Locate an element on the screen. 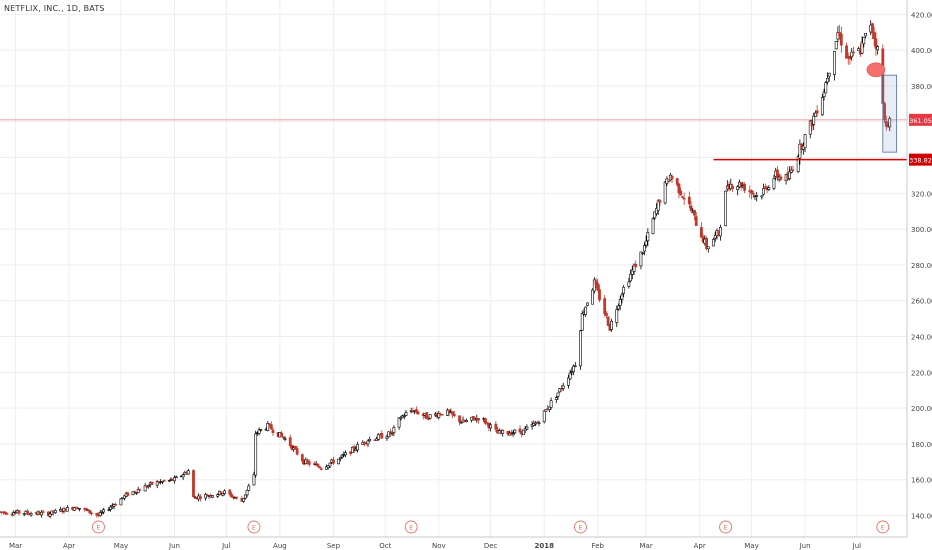 The height and width of the screenshot is (550, 932). y-tick-label: 280.00 is located at coordinates (921, 266).